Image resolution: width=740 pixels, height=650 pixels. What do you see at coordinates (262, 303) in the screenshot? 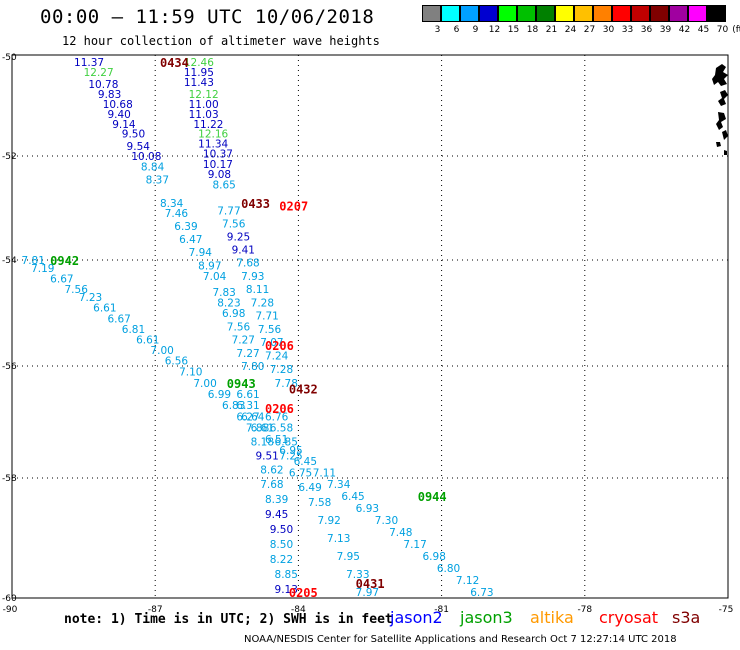
I see `wave-height-value: 7.28` at bounding box center [262, 303].